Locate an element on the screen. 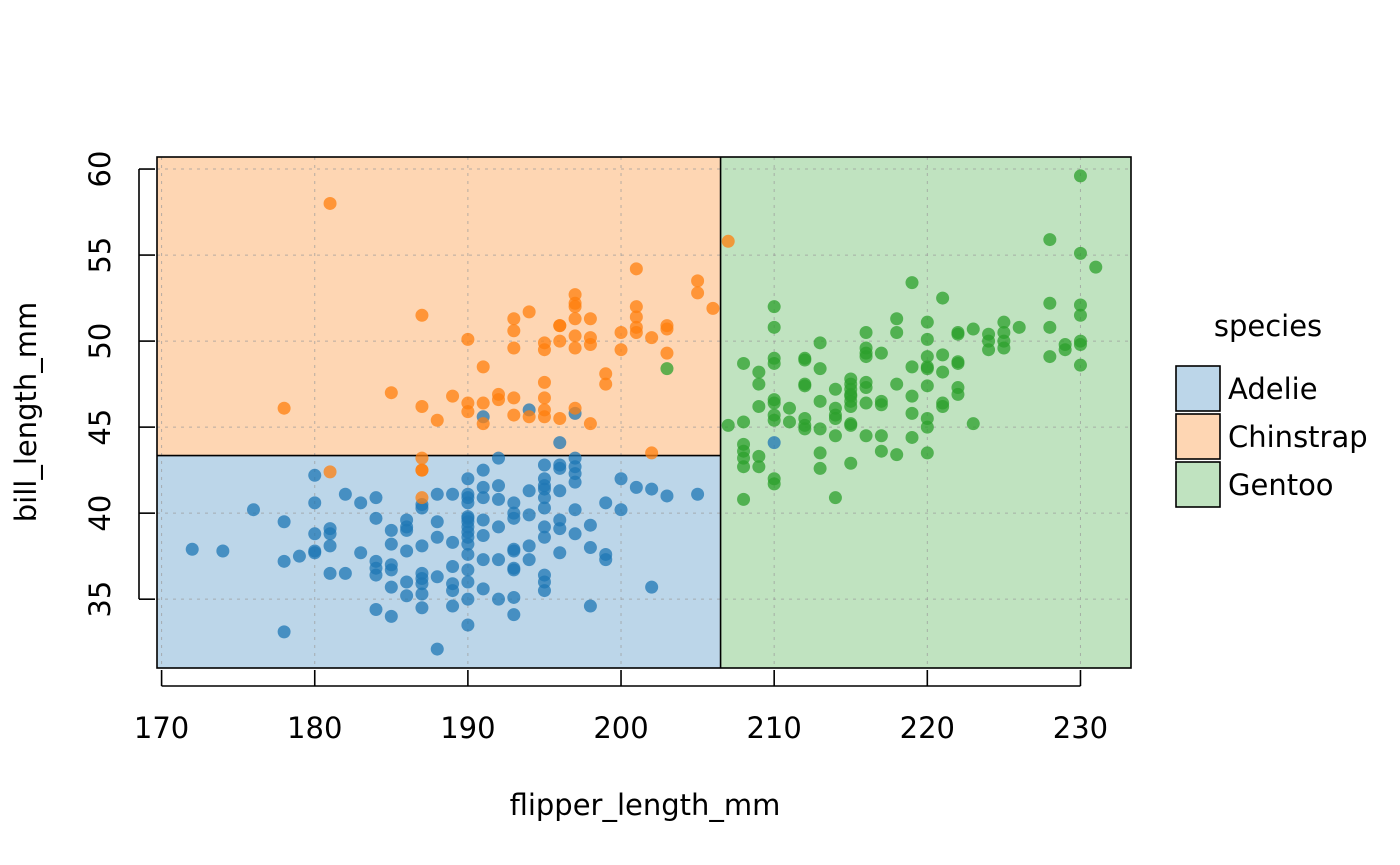 The image size is (1400, 865). legend-item-gentoo: Gentoo is located at coordinates (1254, 484).